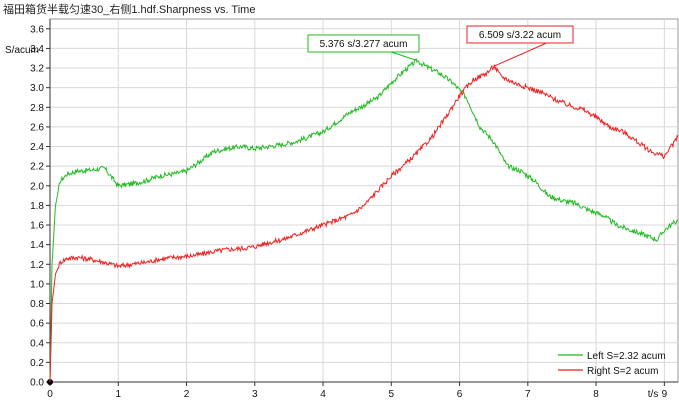  I want to click on y-tick-label: 2.2, so click(37, 167).